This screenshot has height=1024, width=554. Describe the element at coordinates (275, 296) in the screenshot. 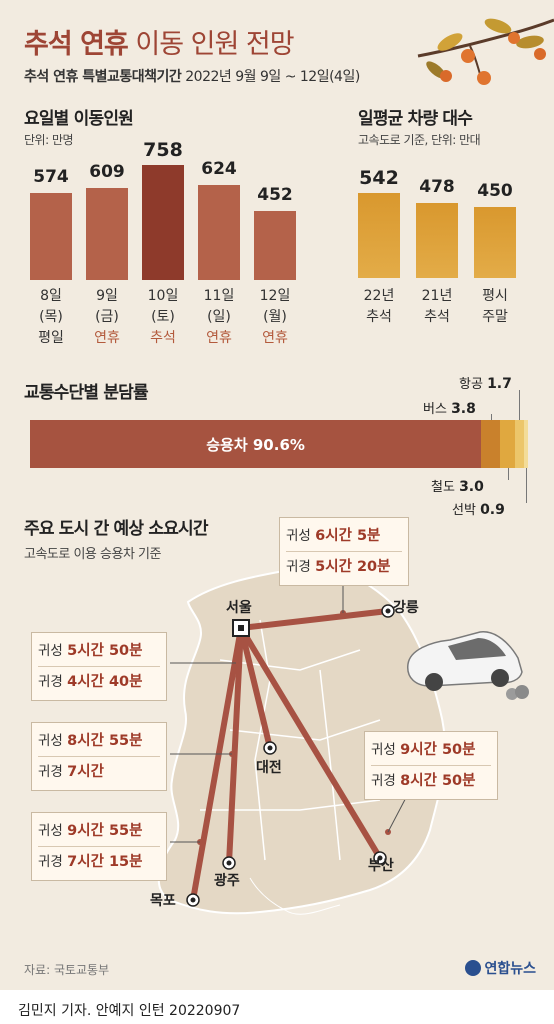

I see `daily-axis-label-line: 12일` at that location.